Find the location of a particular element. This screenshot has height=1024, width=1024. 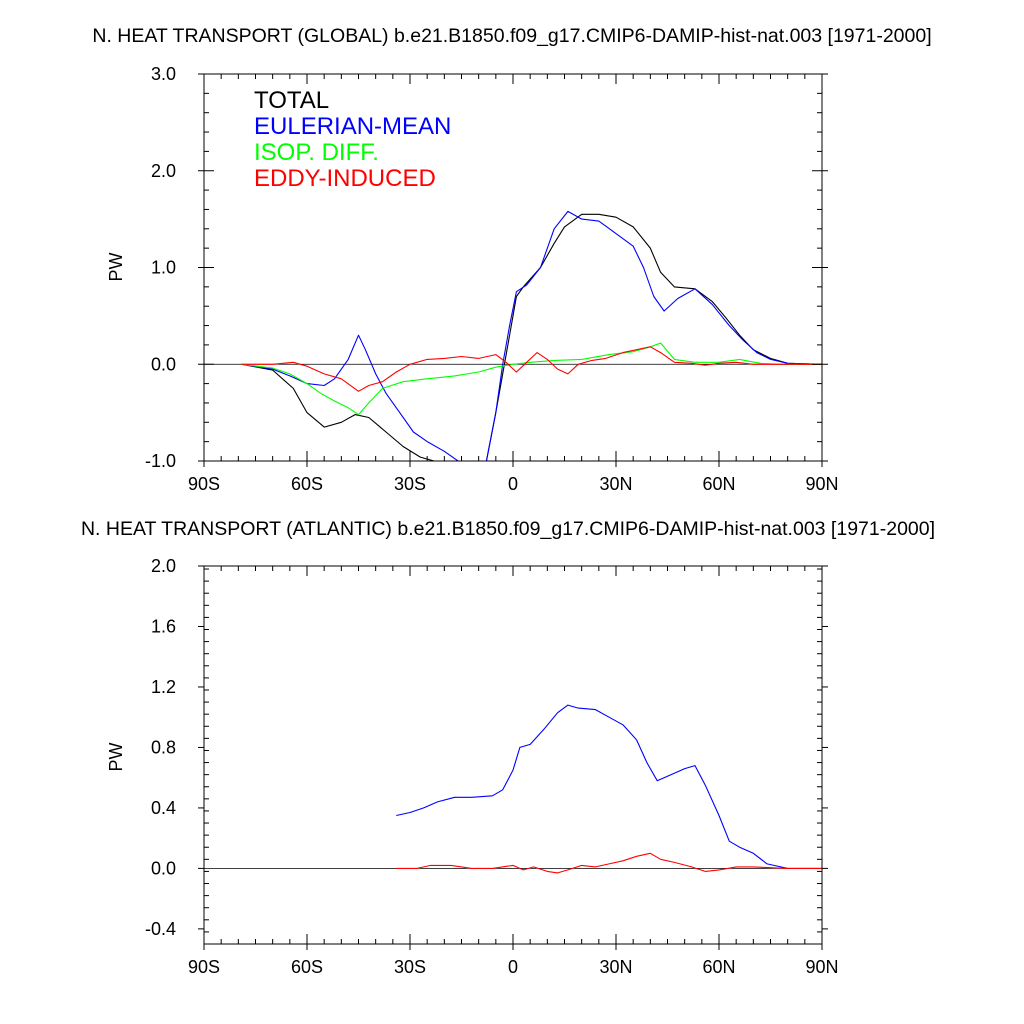

global-x-tick-label: 60N is located at coordinates (718, 484).